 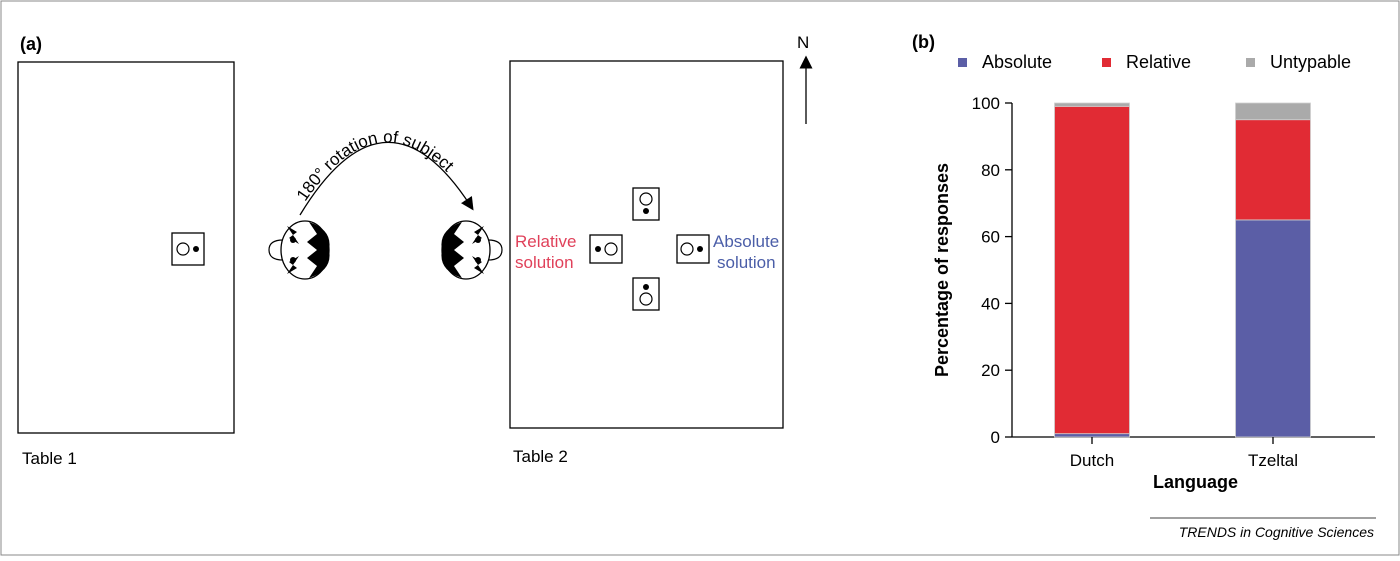 What do you see at coordinates (1017, 62) in the screenshot?
I see `legend-label-absolute: Absolute` at bounding box center [1017, 62].